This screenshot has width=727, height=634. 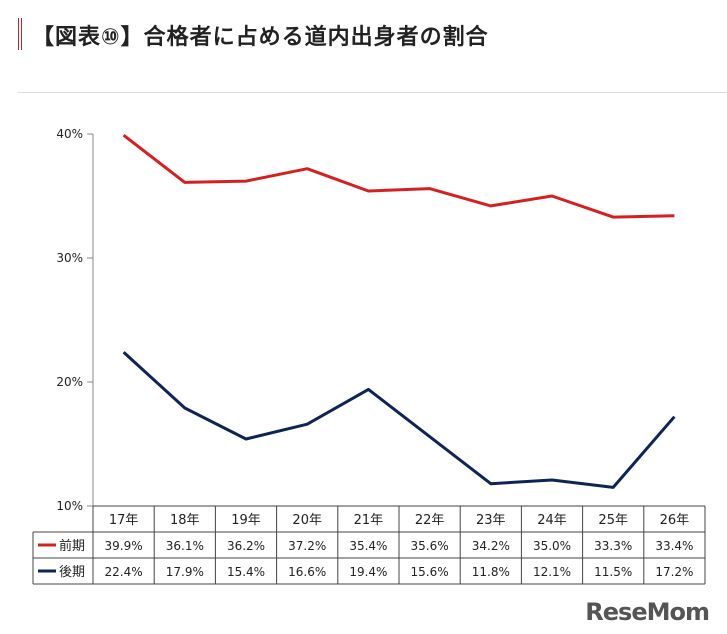 I want to click on x-category-label: 24年, so click(x=552, y=520).